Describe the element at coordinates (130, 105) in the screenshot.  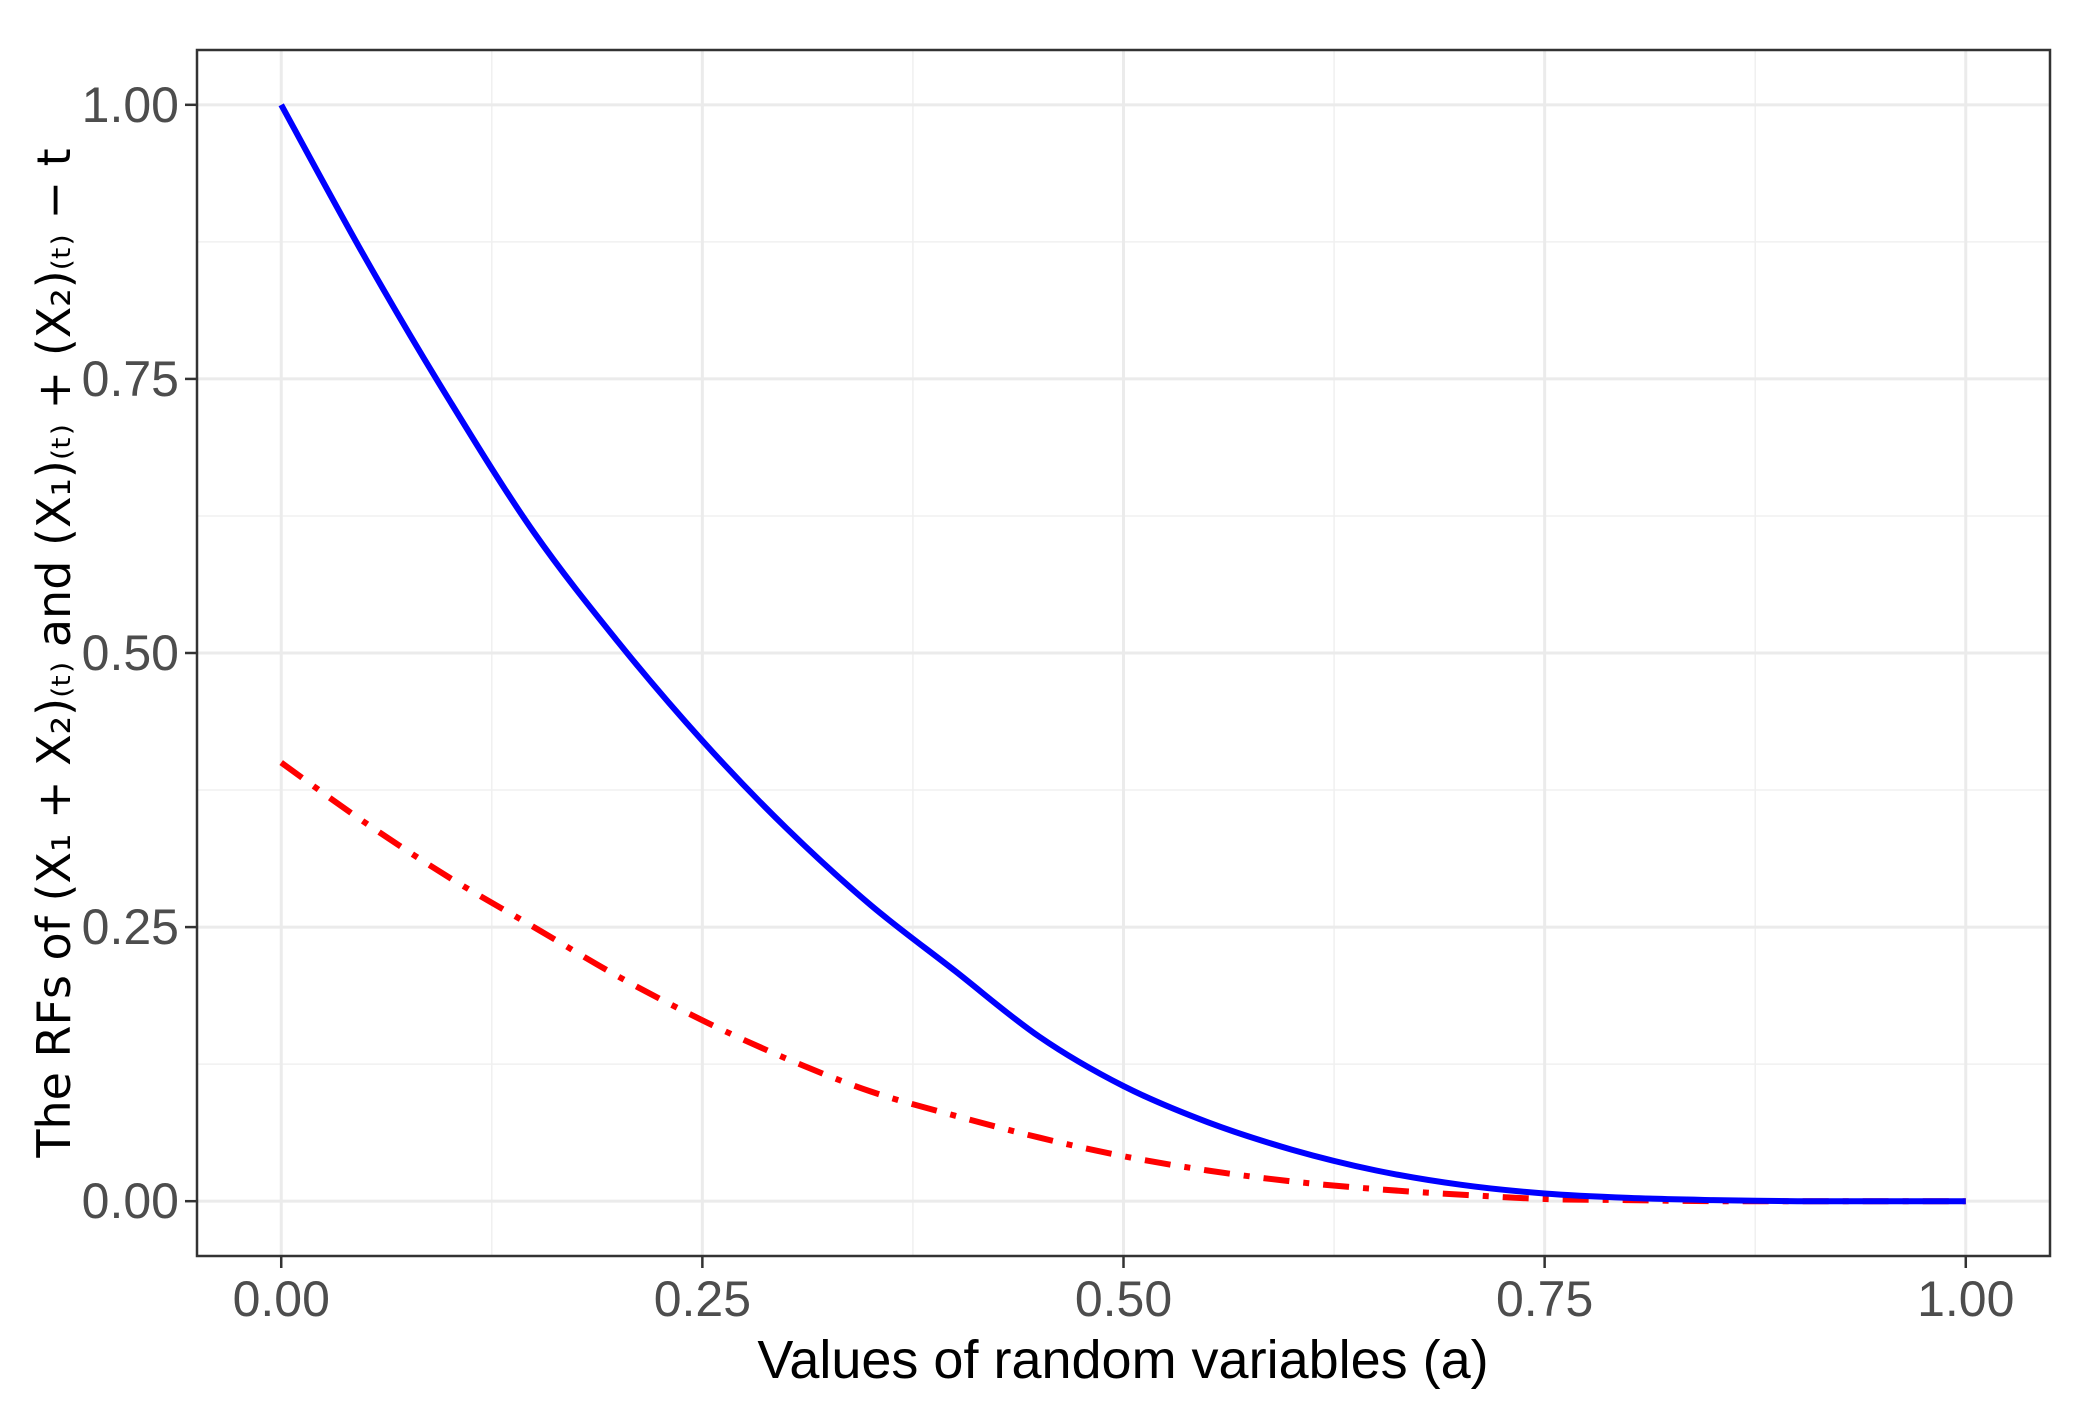
I see `y-tick-label: 1.00` at that location.